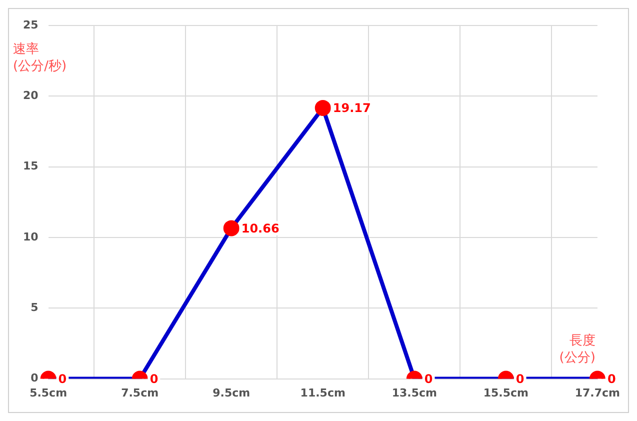  What do you see at coordinates (30, 95) in the screenshot?
I see `y-tick-label: 20` at bounding box center [30, 95].